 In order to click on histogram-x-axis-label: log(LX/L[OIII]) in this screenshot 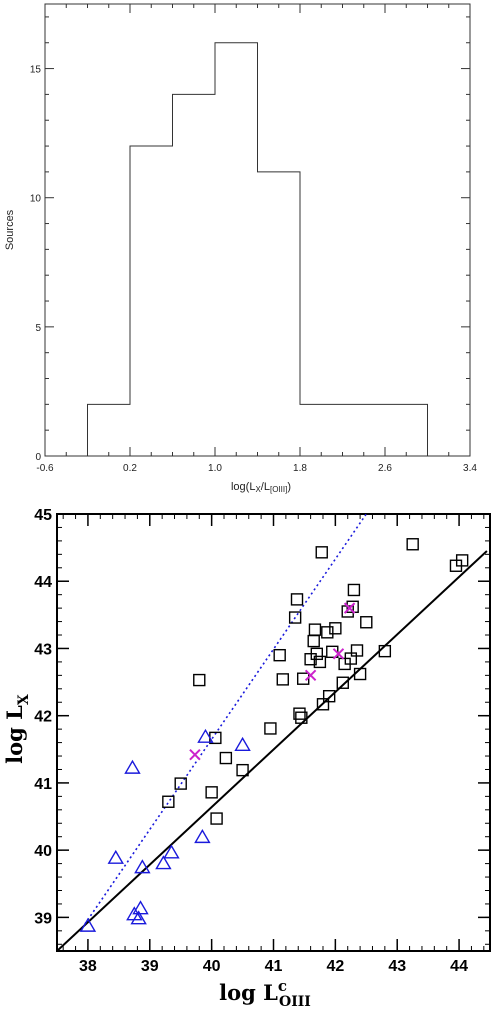, I will do `click(261, 487)`.